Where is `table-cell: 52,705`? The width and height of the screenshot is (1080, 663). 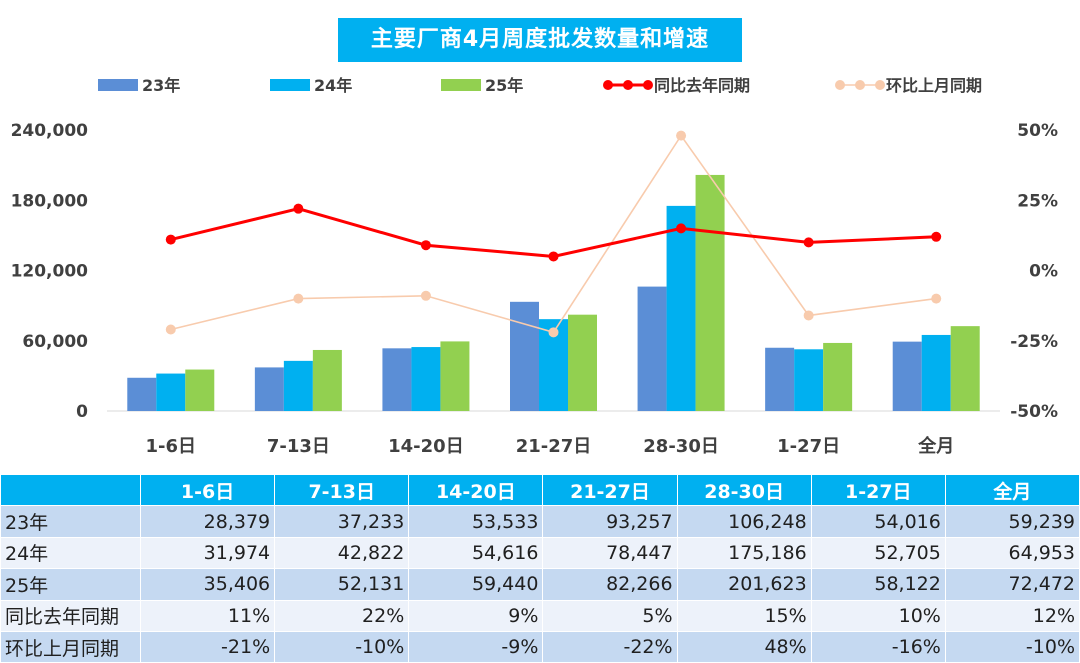
table-cell: 52,705 is located at coordinates (878, 553).